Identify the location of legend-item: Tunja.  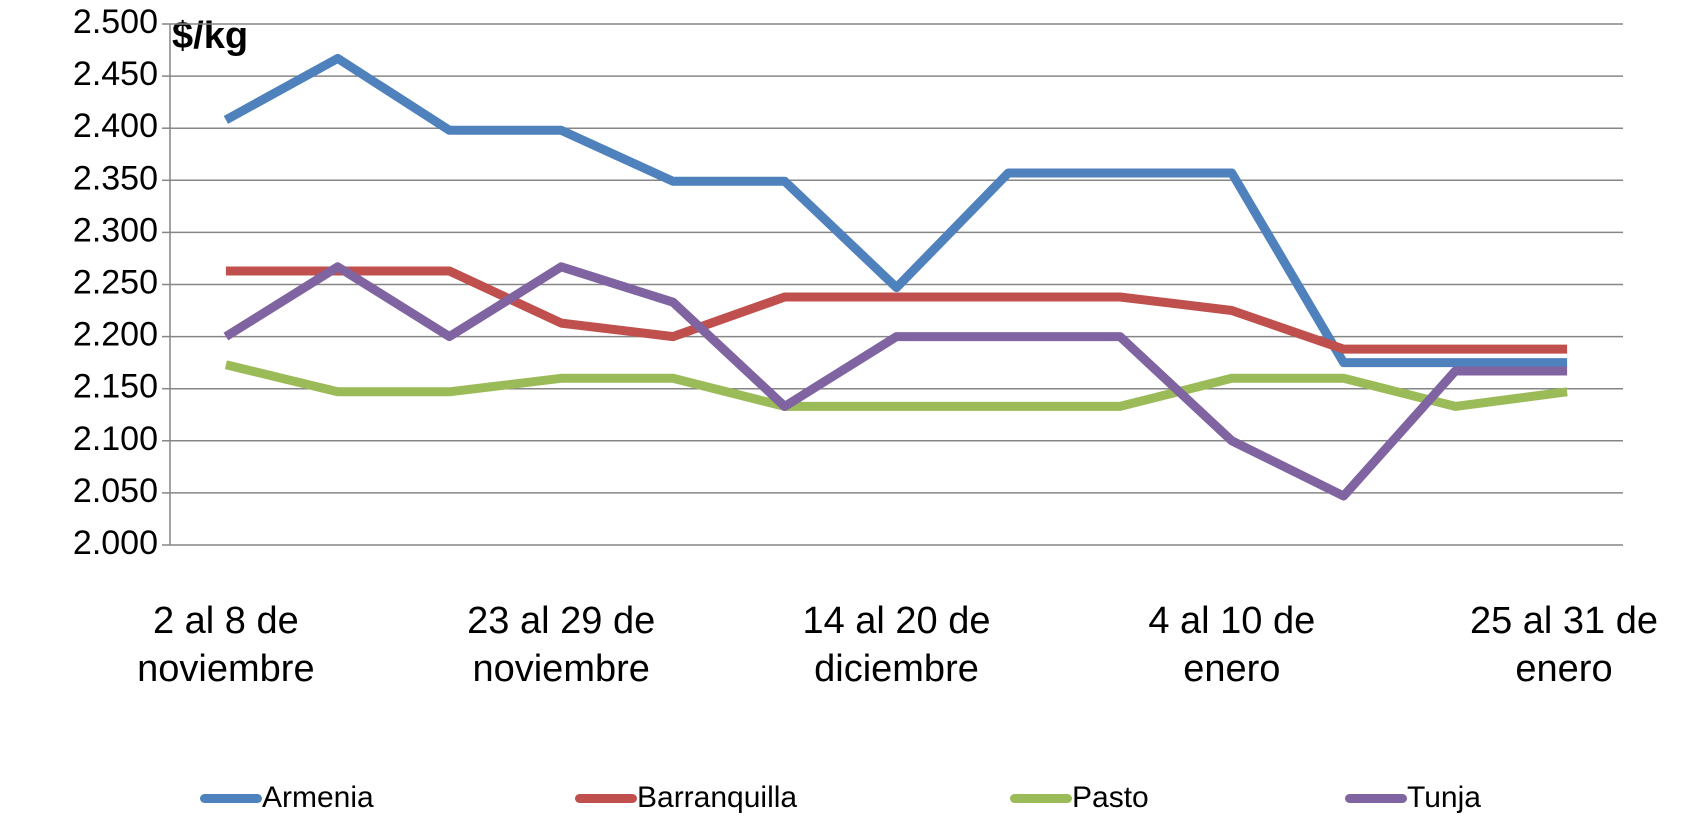
(1413, 798).